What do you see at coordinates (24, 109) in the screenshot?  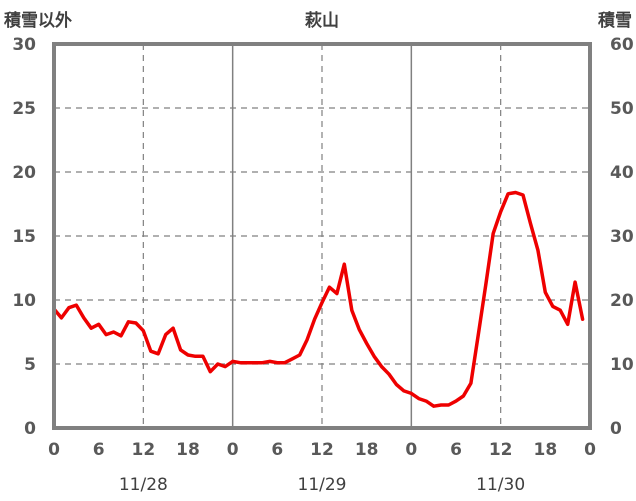 I see `y-left-tick-label: 25` at bounding box center [24, 109].